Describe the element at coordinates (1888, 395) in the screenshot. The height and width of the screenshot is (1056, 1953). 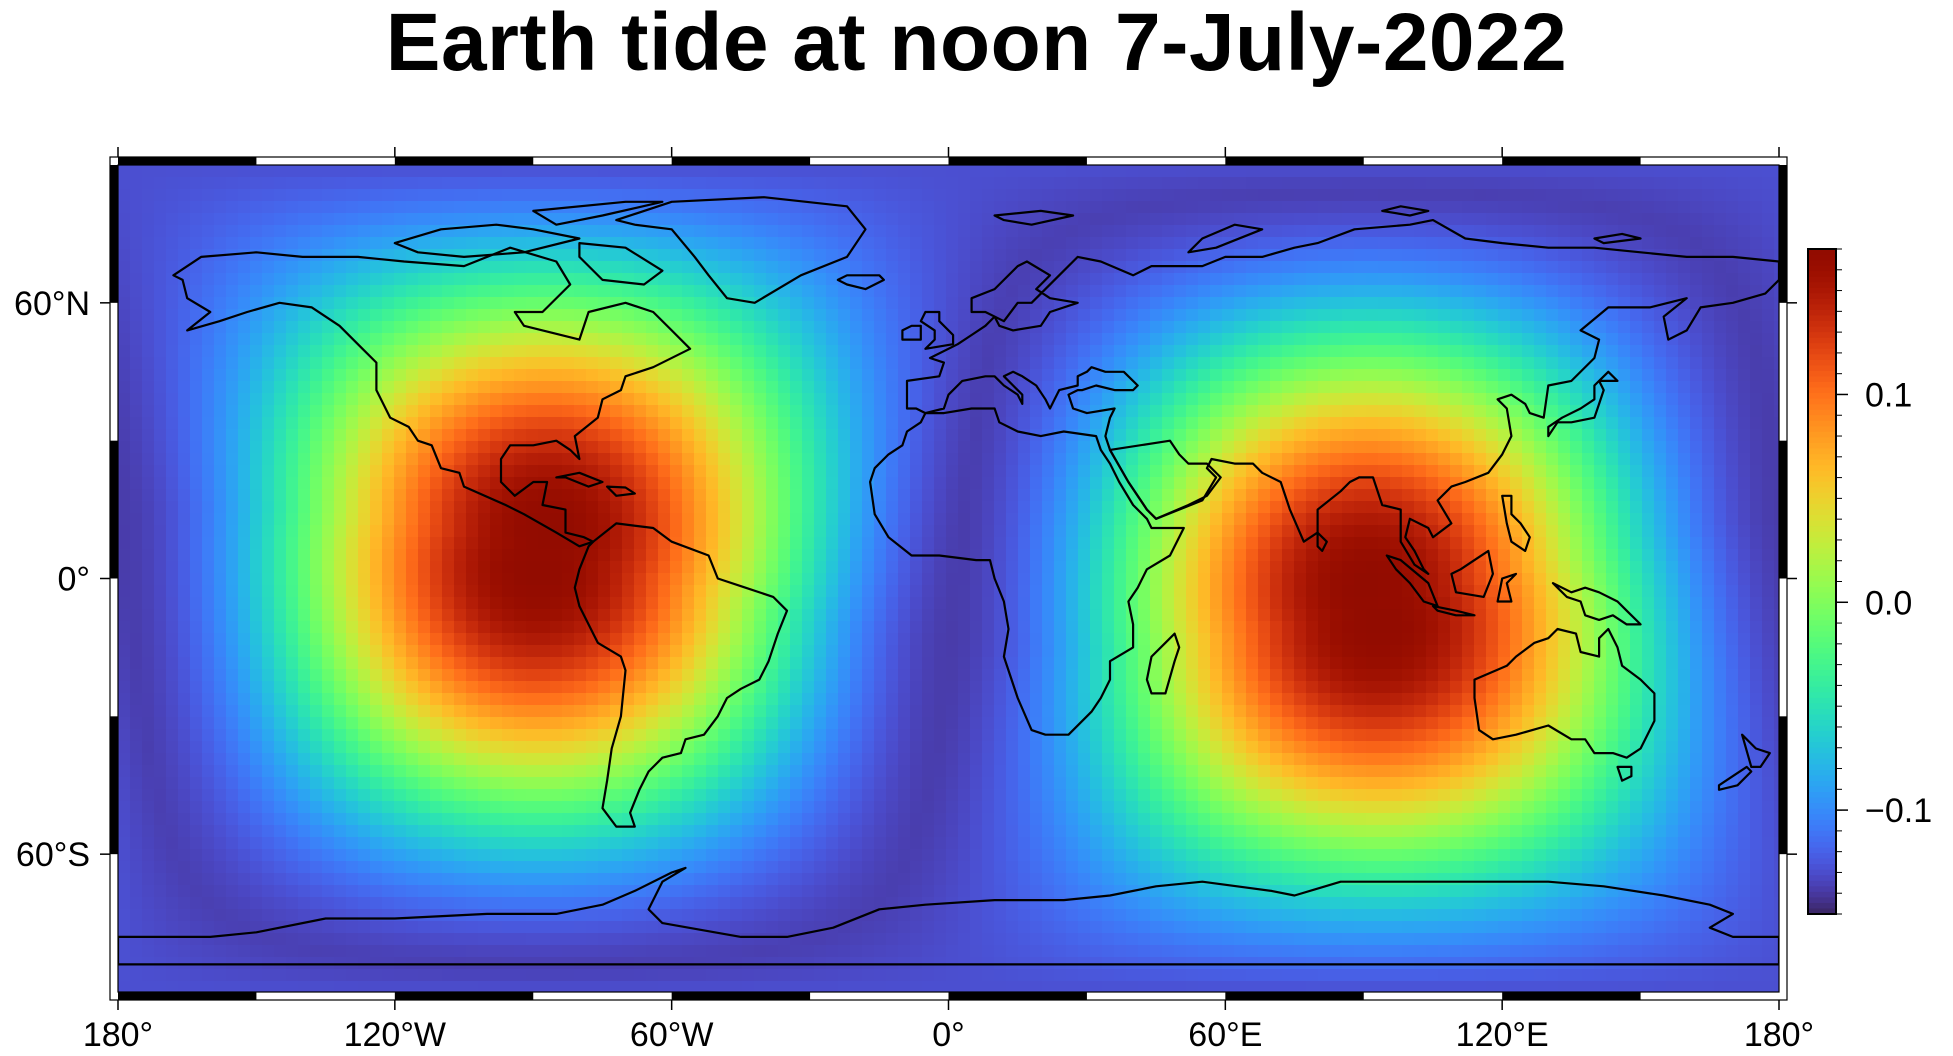
I see `colorbar-tick-label: 0.1` at that location.